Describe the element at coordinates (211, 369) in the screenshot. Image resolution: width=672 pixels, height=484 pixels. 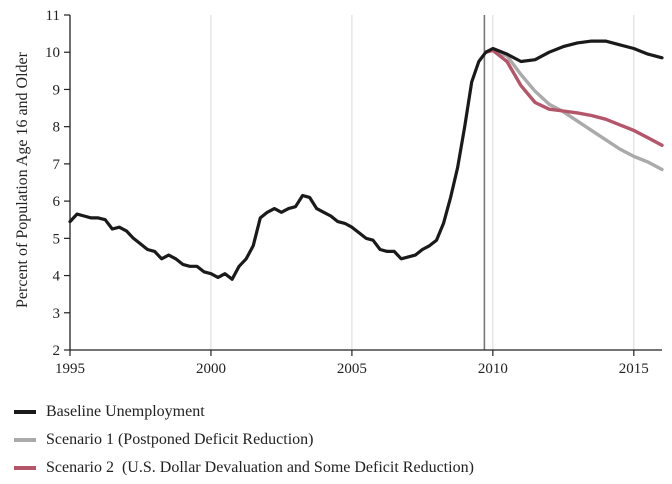
I see `x-tick-label-2000: 2000` at that location.